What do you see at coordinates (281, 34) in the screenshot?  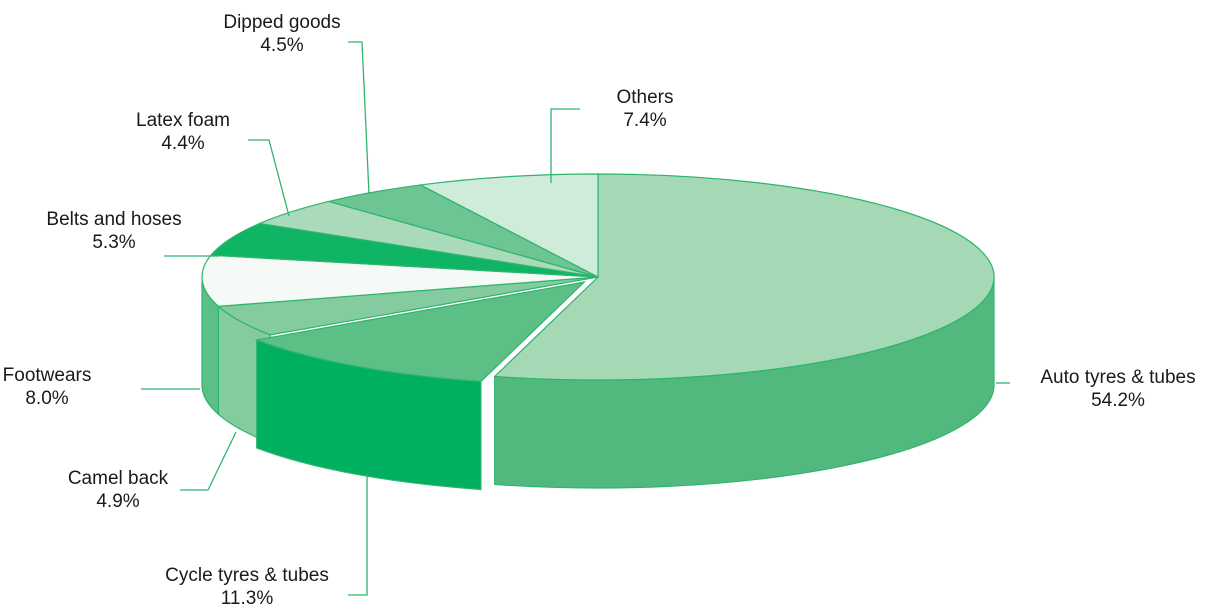 I see `slice-label-dipped-goods: Dipped goods 4.5%` at bounding box center [281, 34].